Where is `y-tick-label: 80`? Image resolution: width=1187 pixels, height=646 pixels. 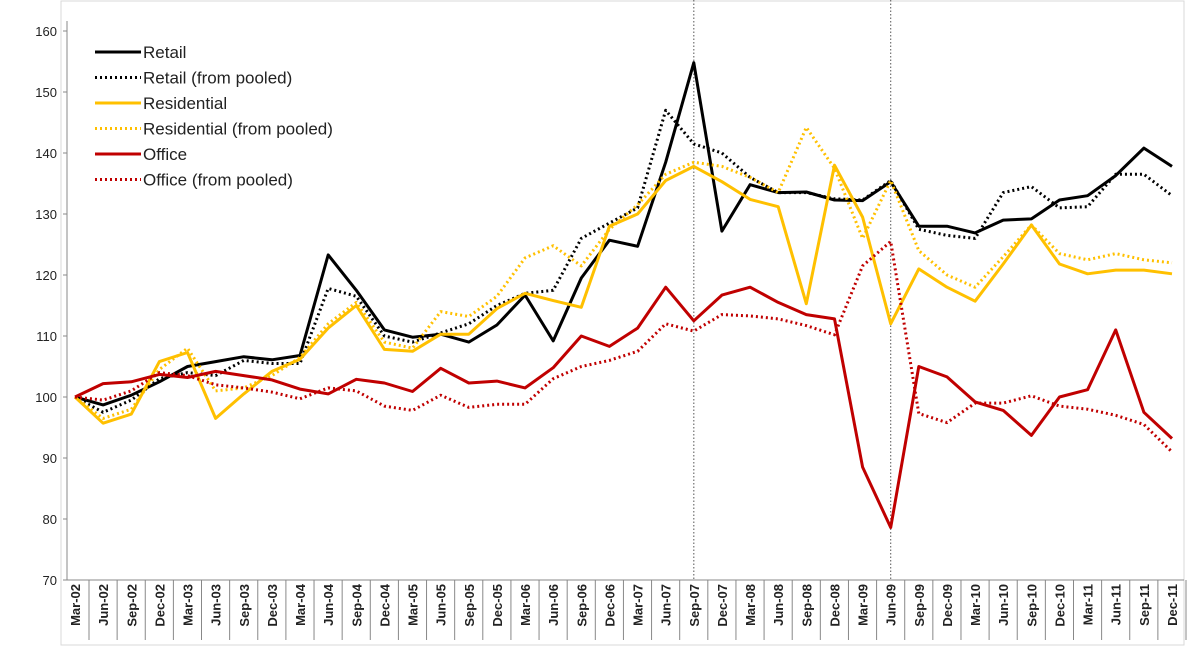 y-tick-label: 80 is located at coordinates (50, 519).